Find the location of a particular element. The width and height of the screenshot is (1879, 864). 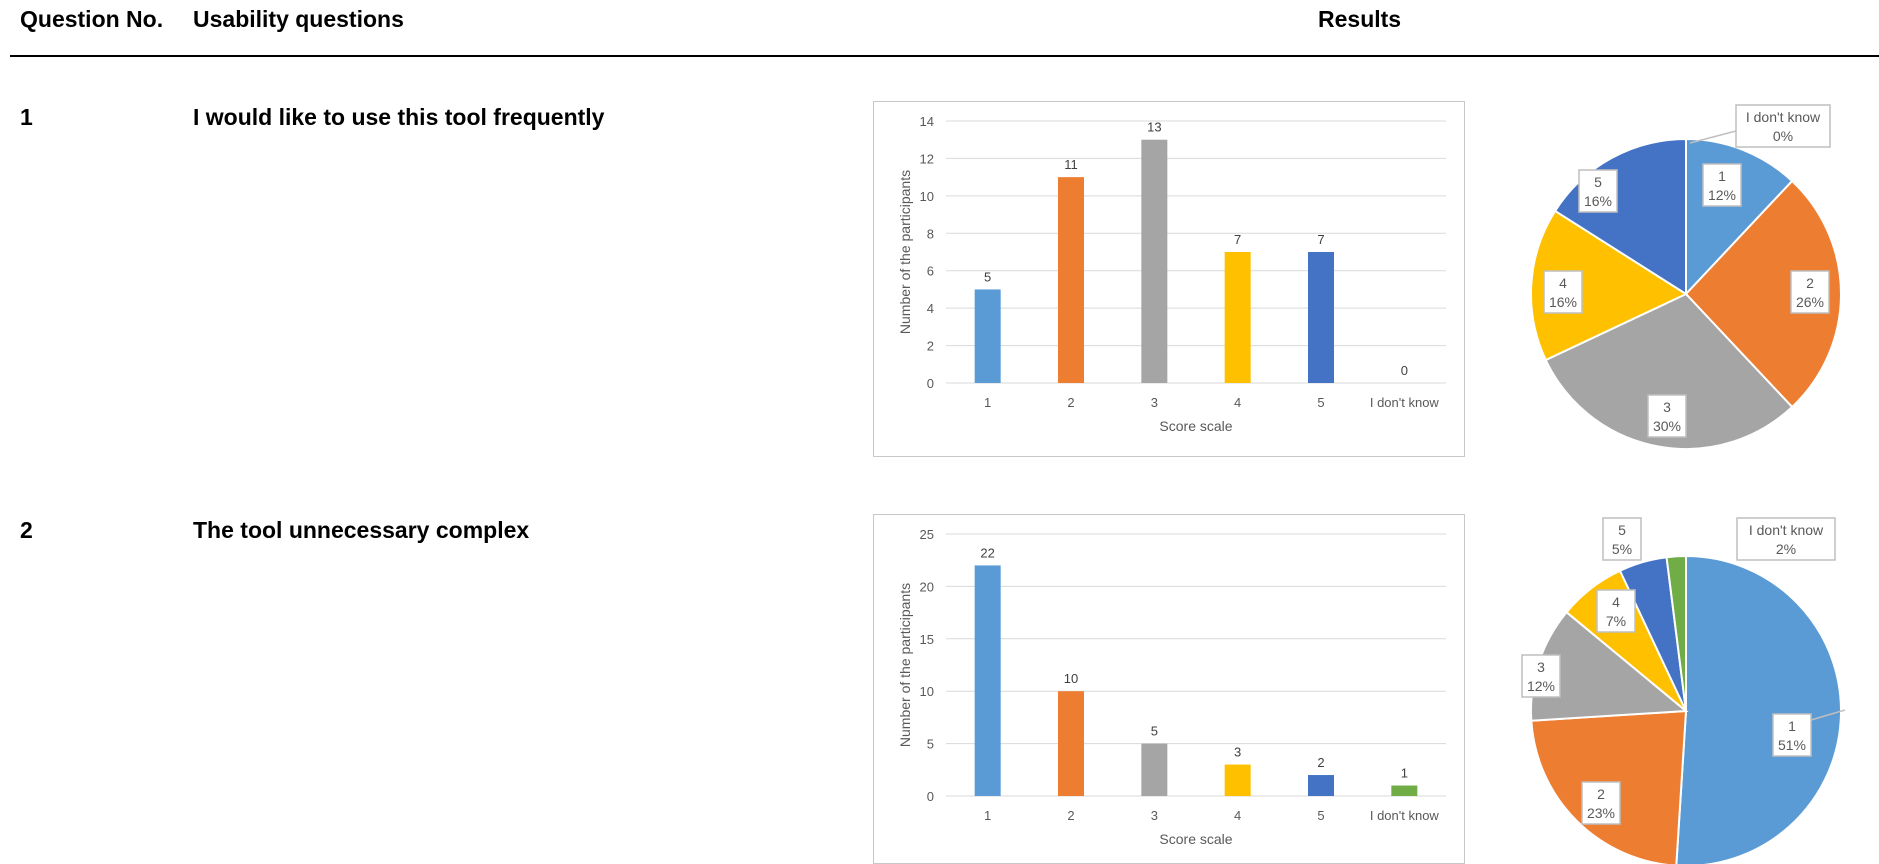

pie-percent-label: 30% is located at coordinates (1667, 426).